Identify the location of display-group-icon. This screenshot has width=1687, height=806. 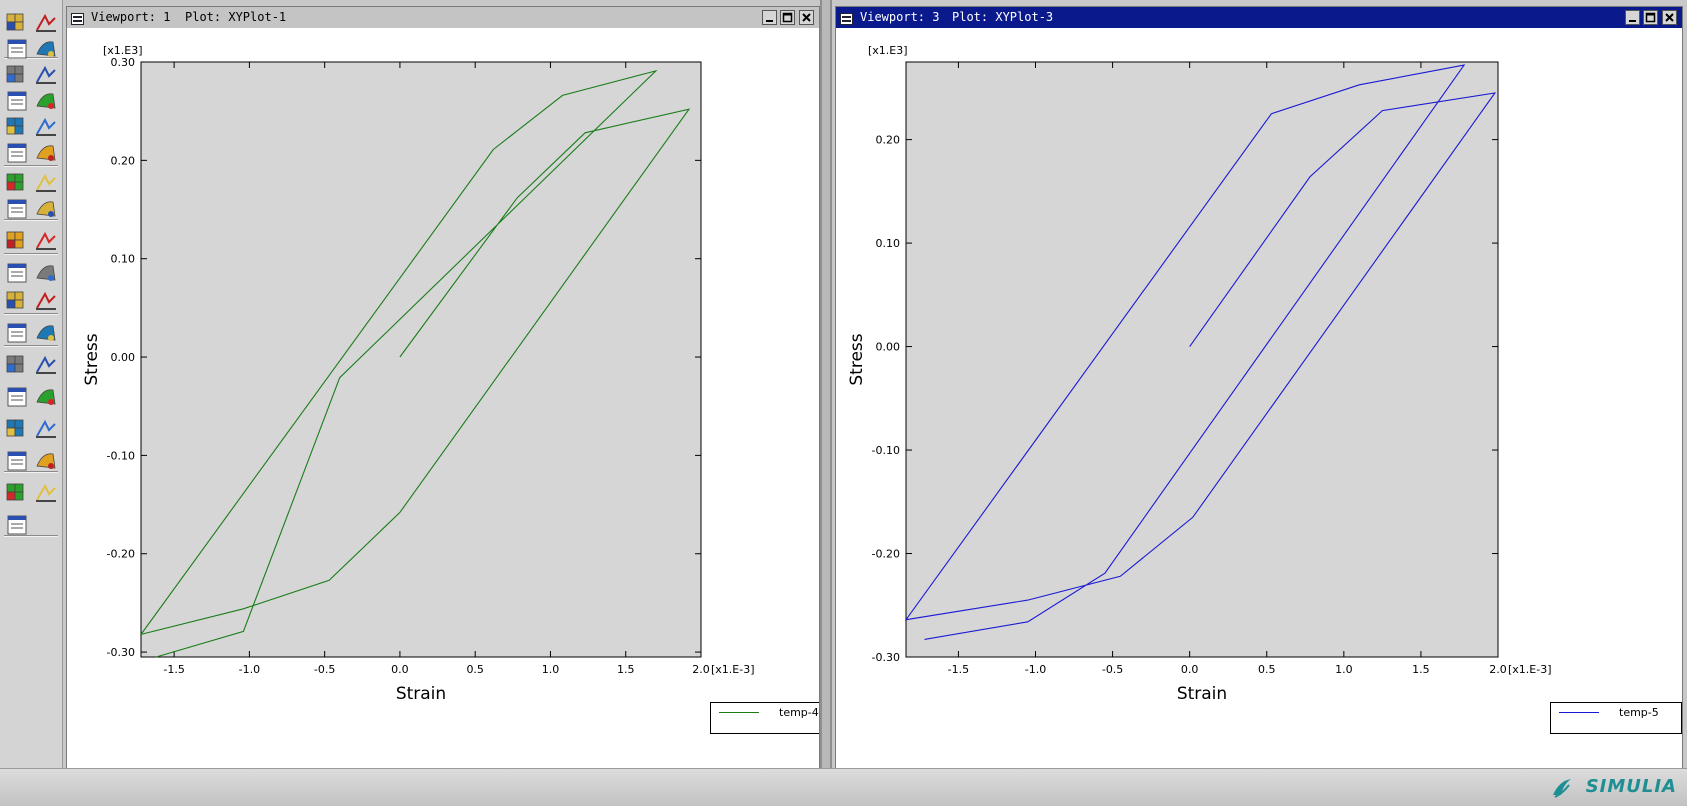
(17, 493).